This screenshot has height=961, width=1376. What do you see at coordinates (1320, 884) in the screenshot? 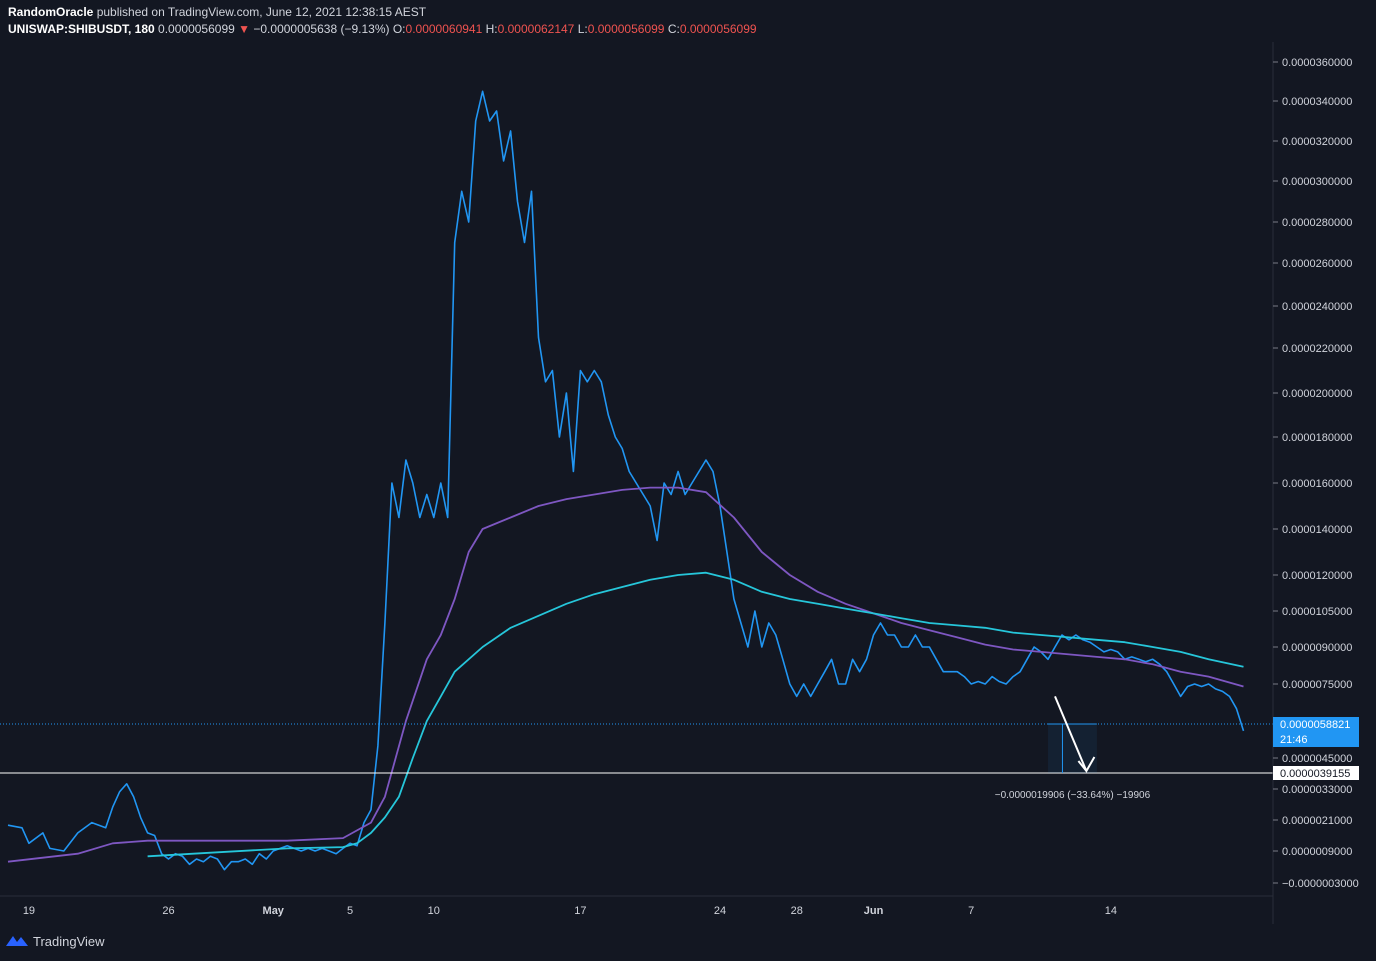
I see `price-axis-label: −0.0000003000` at bounding box center [1320, 884].